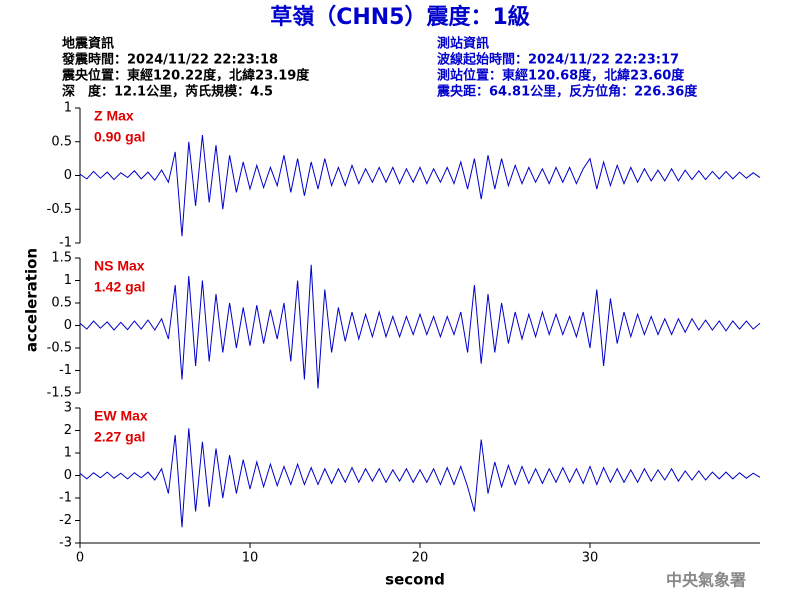 This screenshot has height=600, width=800. What do you see at coordinates (420, 558) in the screenshot?
I see `x-tick-label: 20` at bounding box center [420, 558].